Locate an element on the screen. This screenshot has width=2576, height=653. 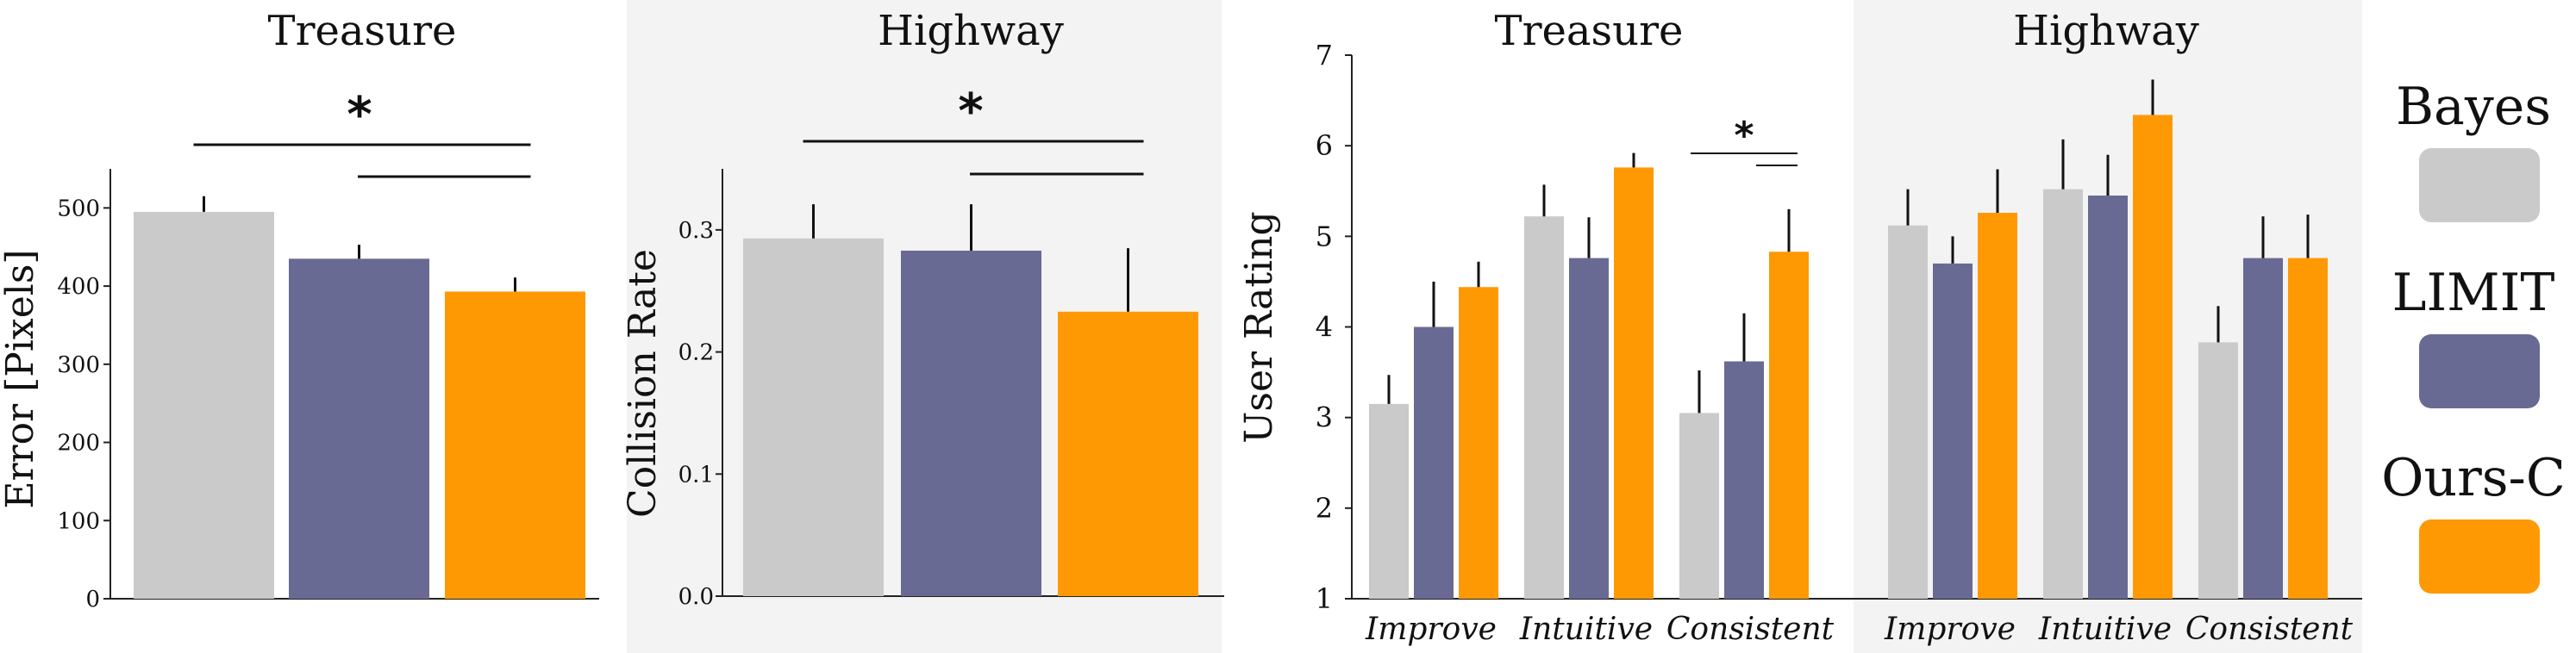
y-tick-label: 5 is located at coordinates (1325, 236).